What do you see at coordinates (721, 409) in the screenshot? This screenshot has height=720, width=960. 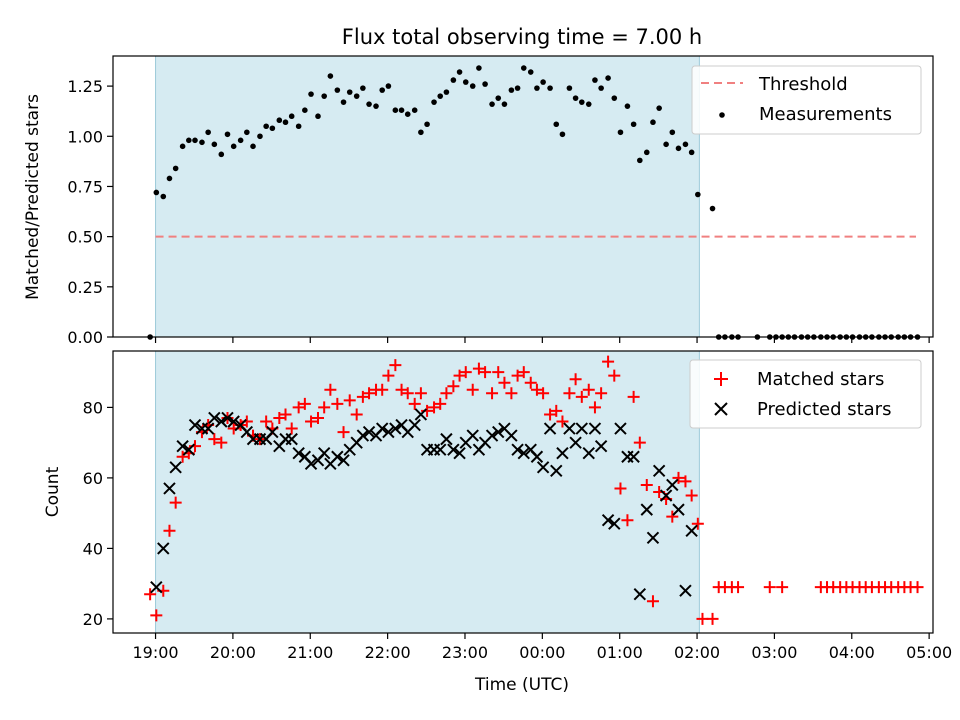 I see `legend-predicted-marker` at bounding box center [721, 409].